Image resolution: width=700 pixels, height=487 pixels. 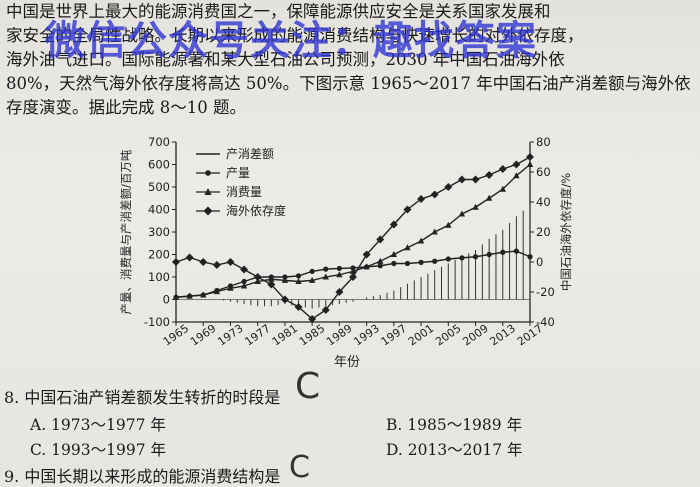 I want to click on option-a: A. 1973～1977 年, so click(x=98, y=425).